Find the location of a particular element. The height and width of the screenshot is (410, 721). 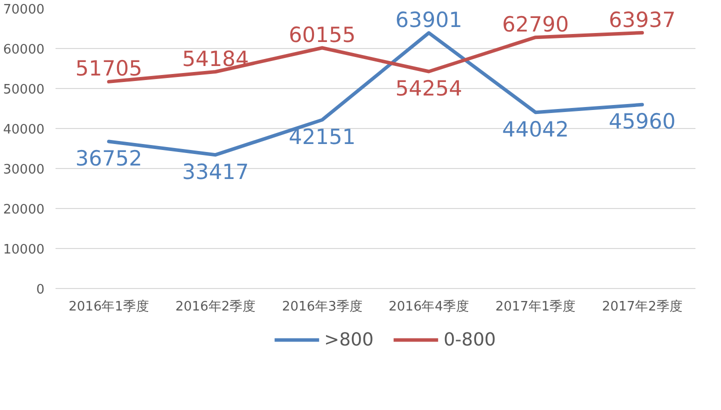

y-tick-label: 30000 is located at coordinates (24, 170).